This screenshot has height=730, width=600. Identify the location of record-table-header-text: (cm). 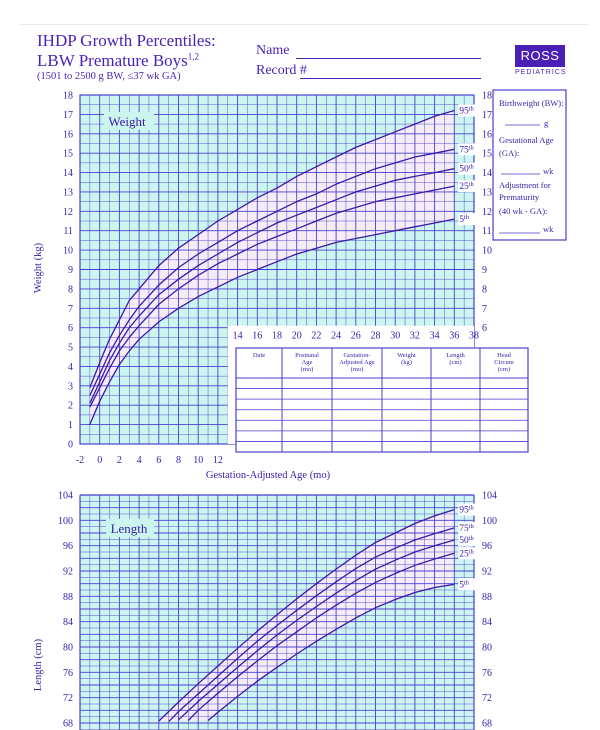
(455, 362).